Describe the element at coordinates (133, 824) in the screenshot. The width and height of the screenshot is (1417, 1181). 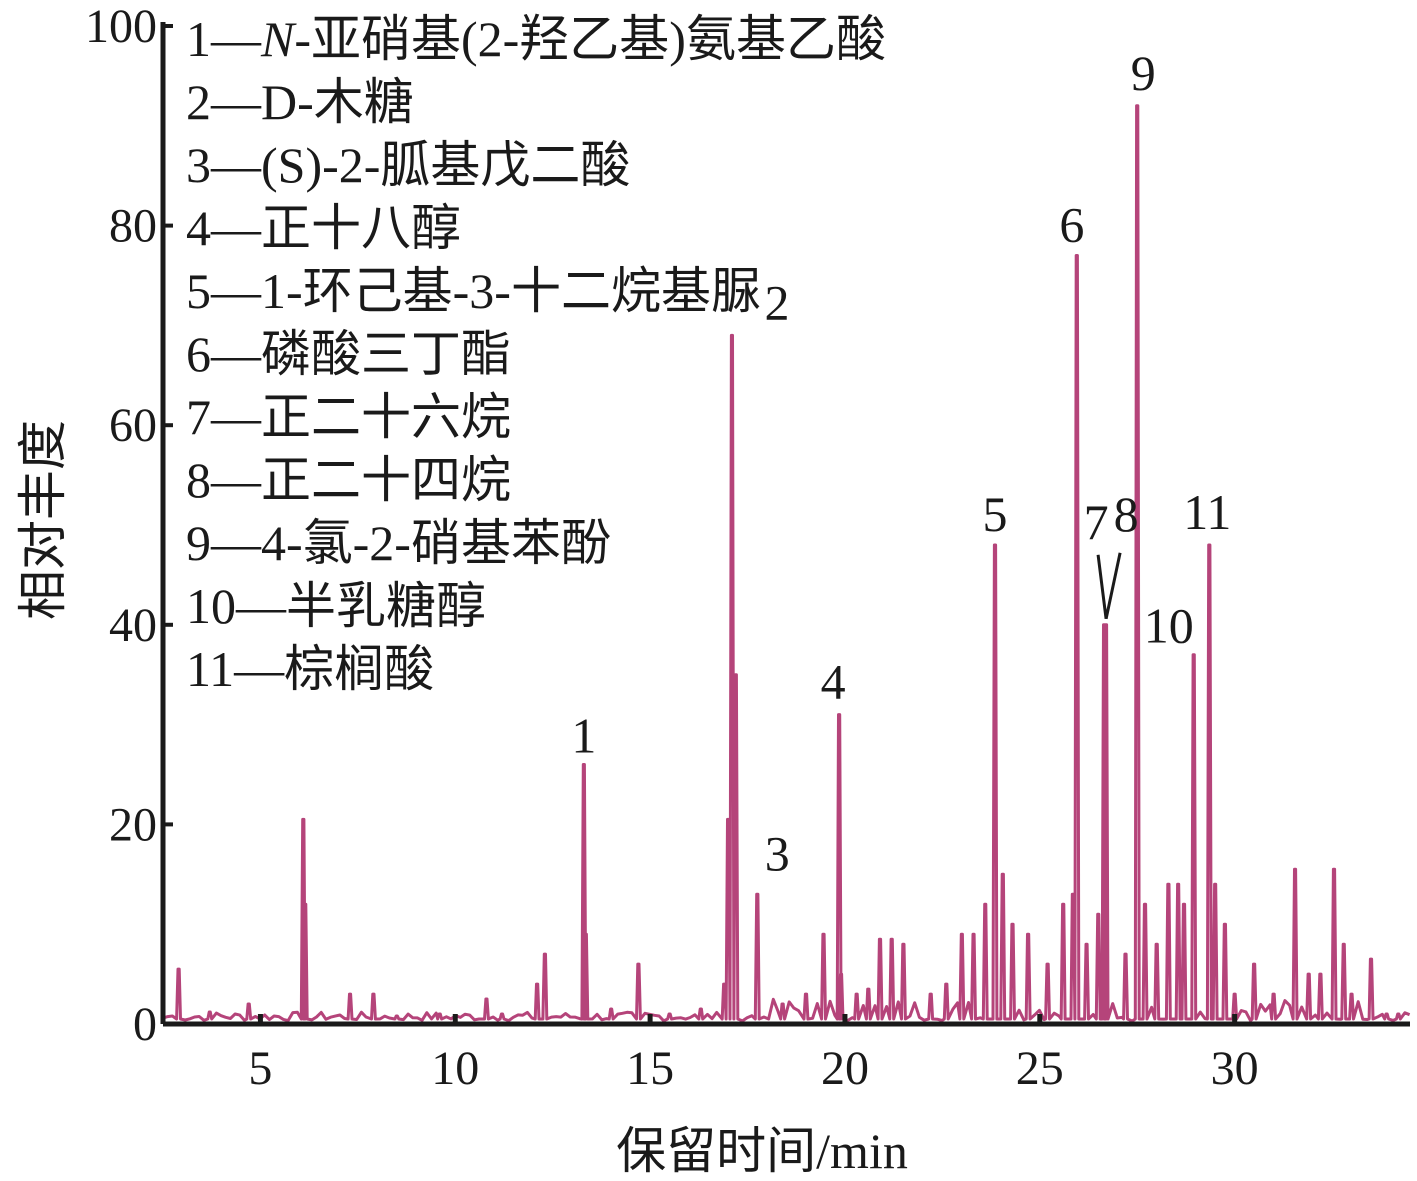
I see `y-tick-label: 20` at that location.